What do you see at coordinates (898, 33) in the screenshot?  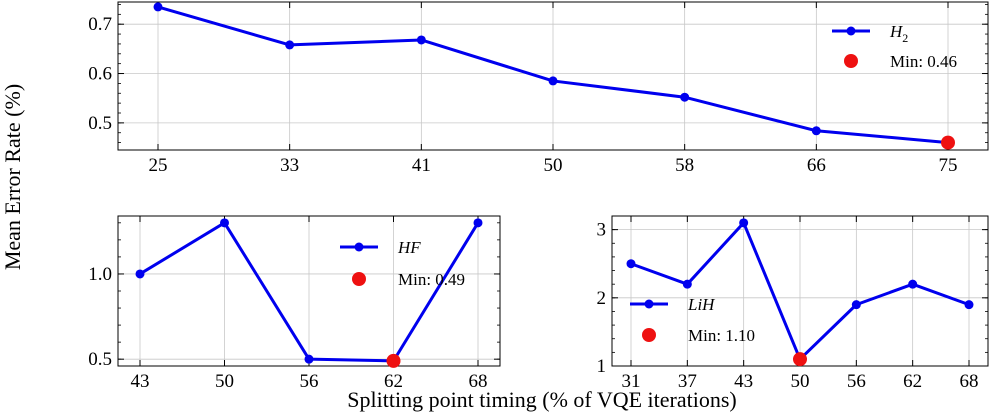 I see `legend-label: H2` at bounding box center [898, 33].